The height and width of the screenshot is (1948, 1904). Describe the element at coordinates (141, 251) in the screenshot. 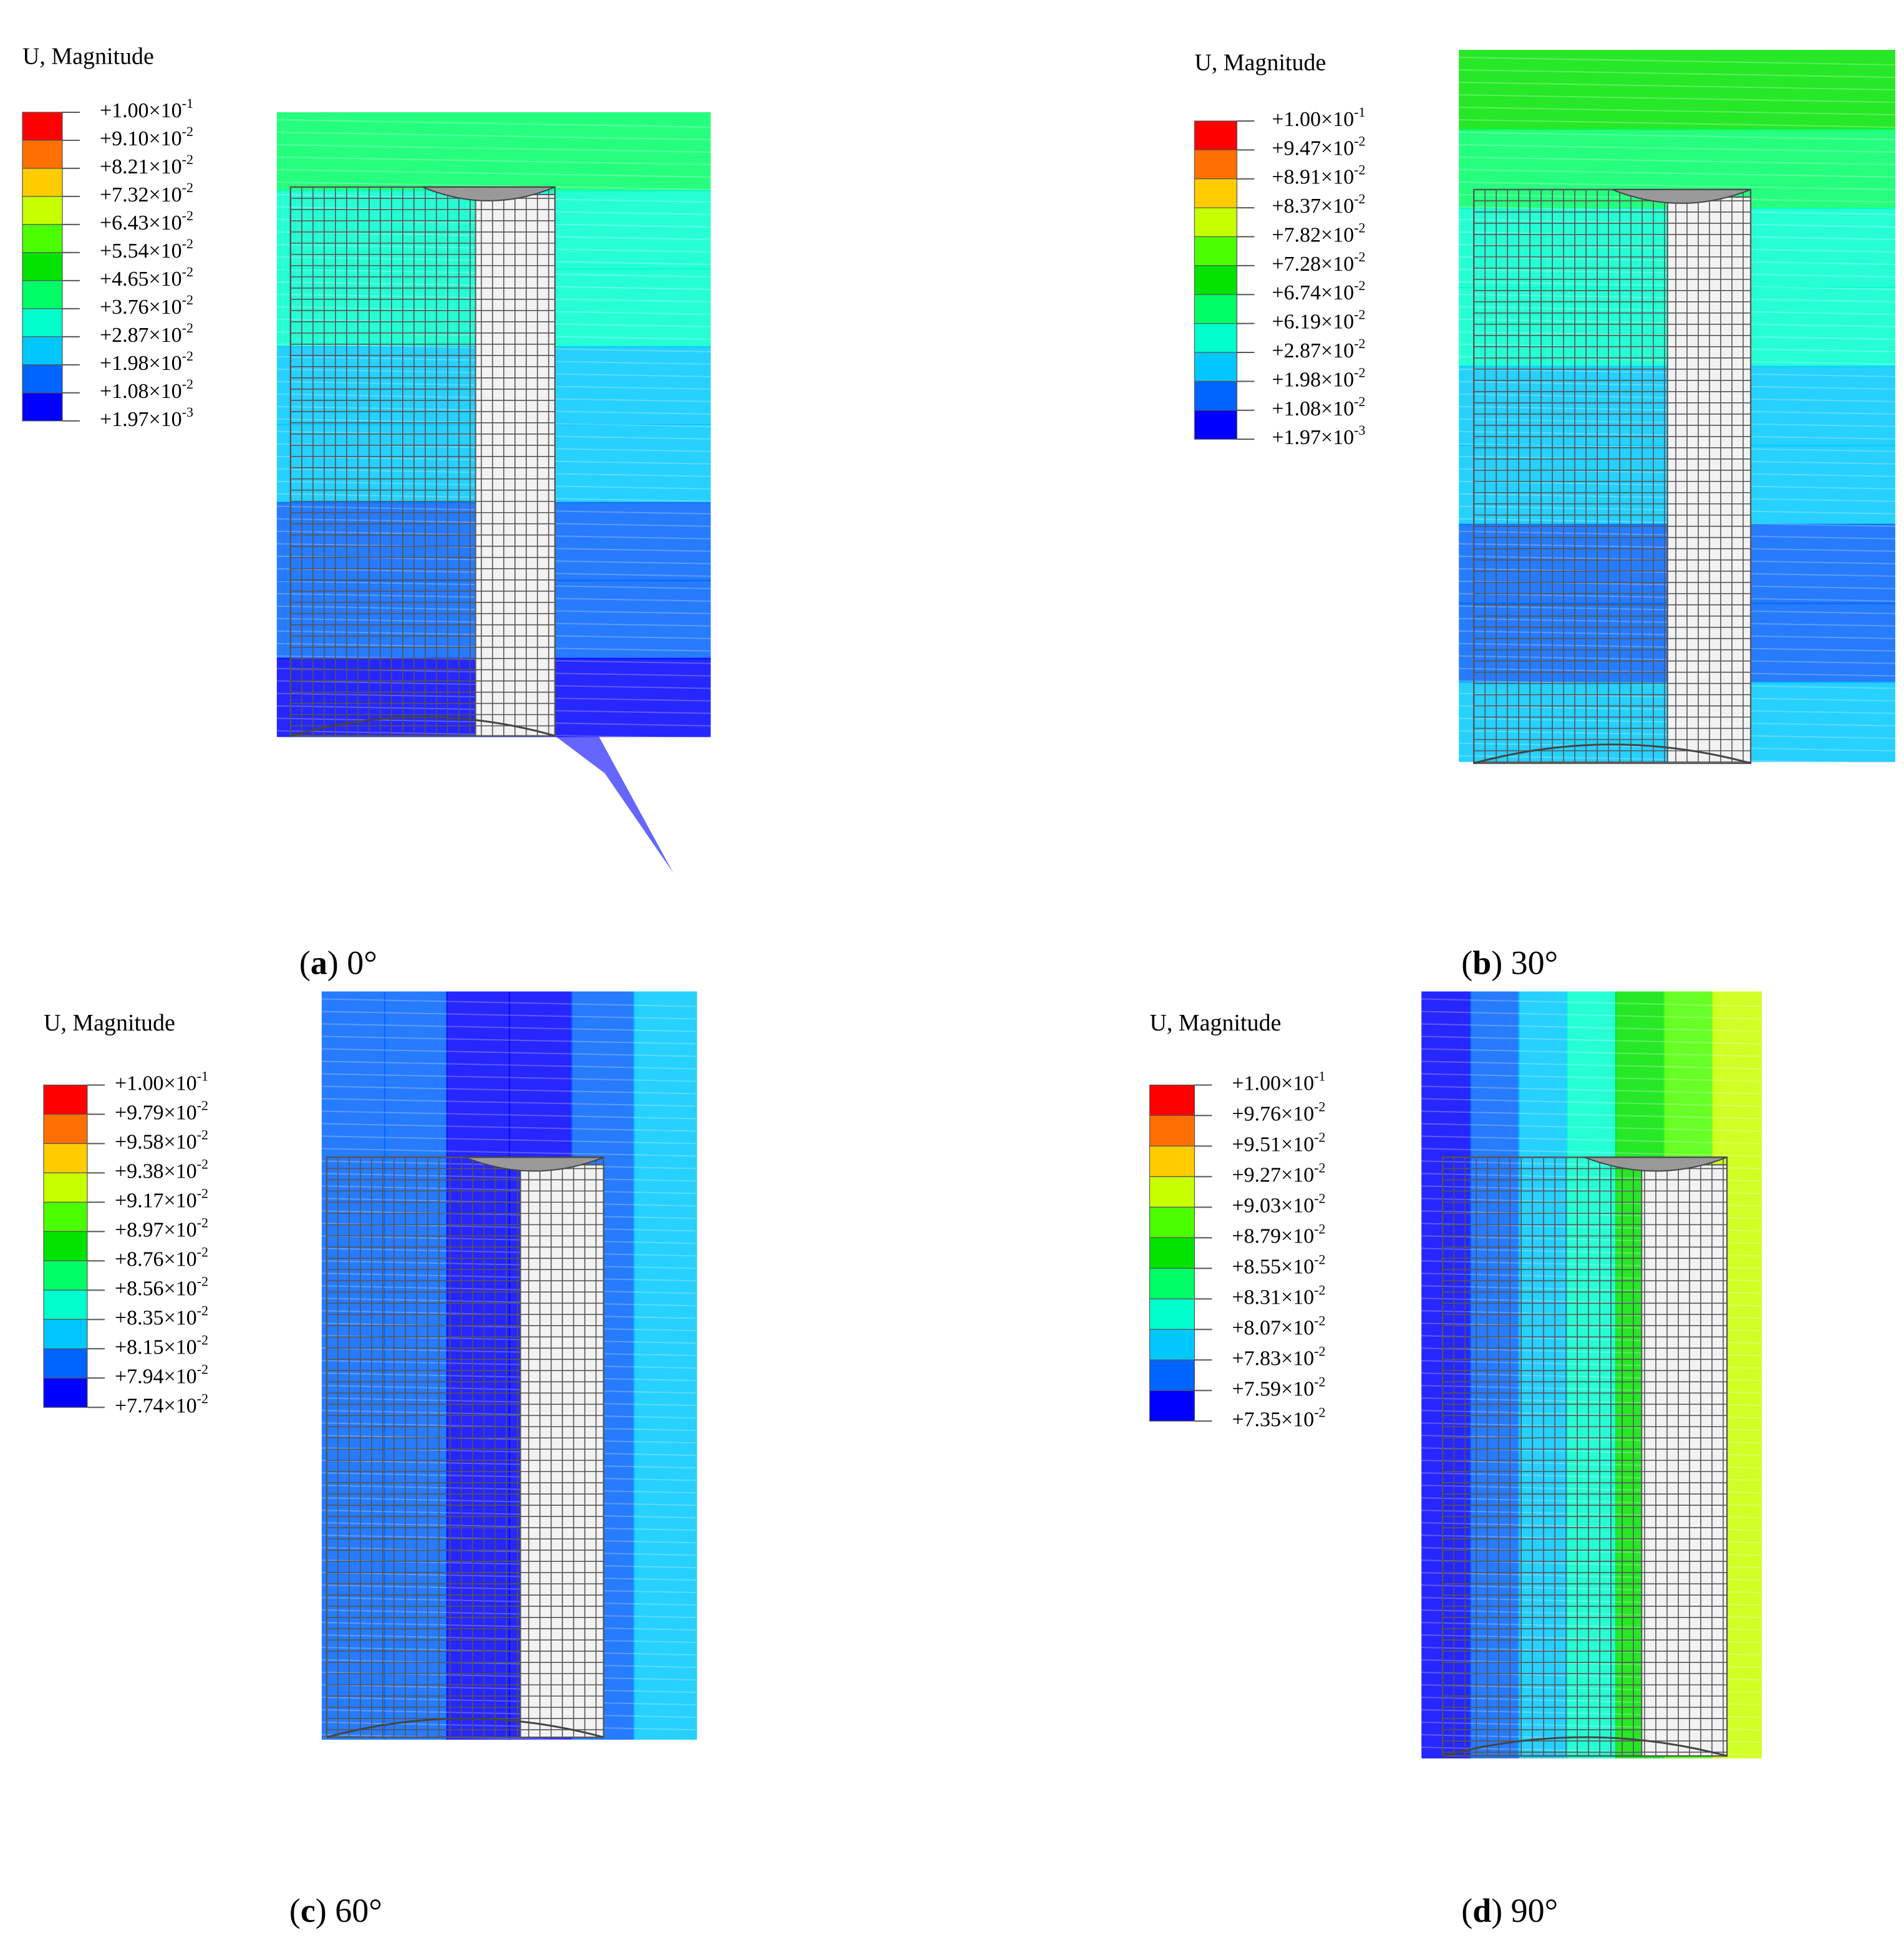

I see `legend-mantissa: +5.54×10` at that location.